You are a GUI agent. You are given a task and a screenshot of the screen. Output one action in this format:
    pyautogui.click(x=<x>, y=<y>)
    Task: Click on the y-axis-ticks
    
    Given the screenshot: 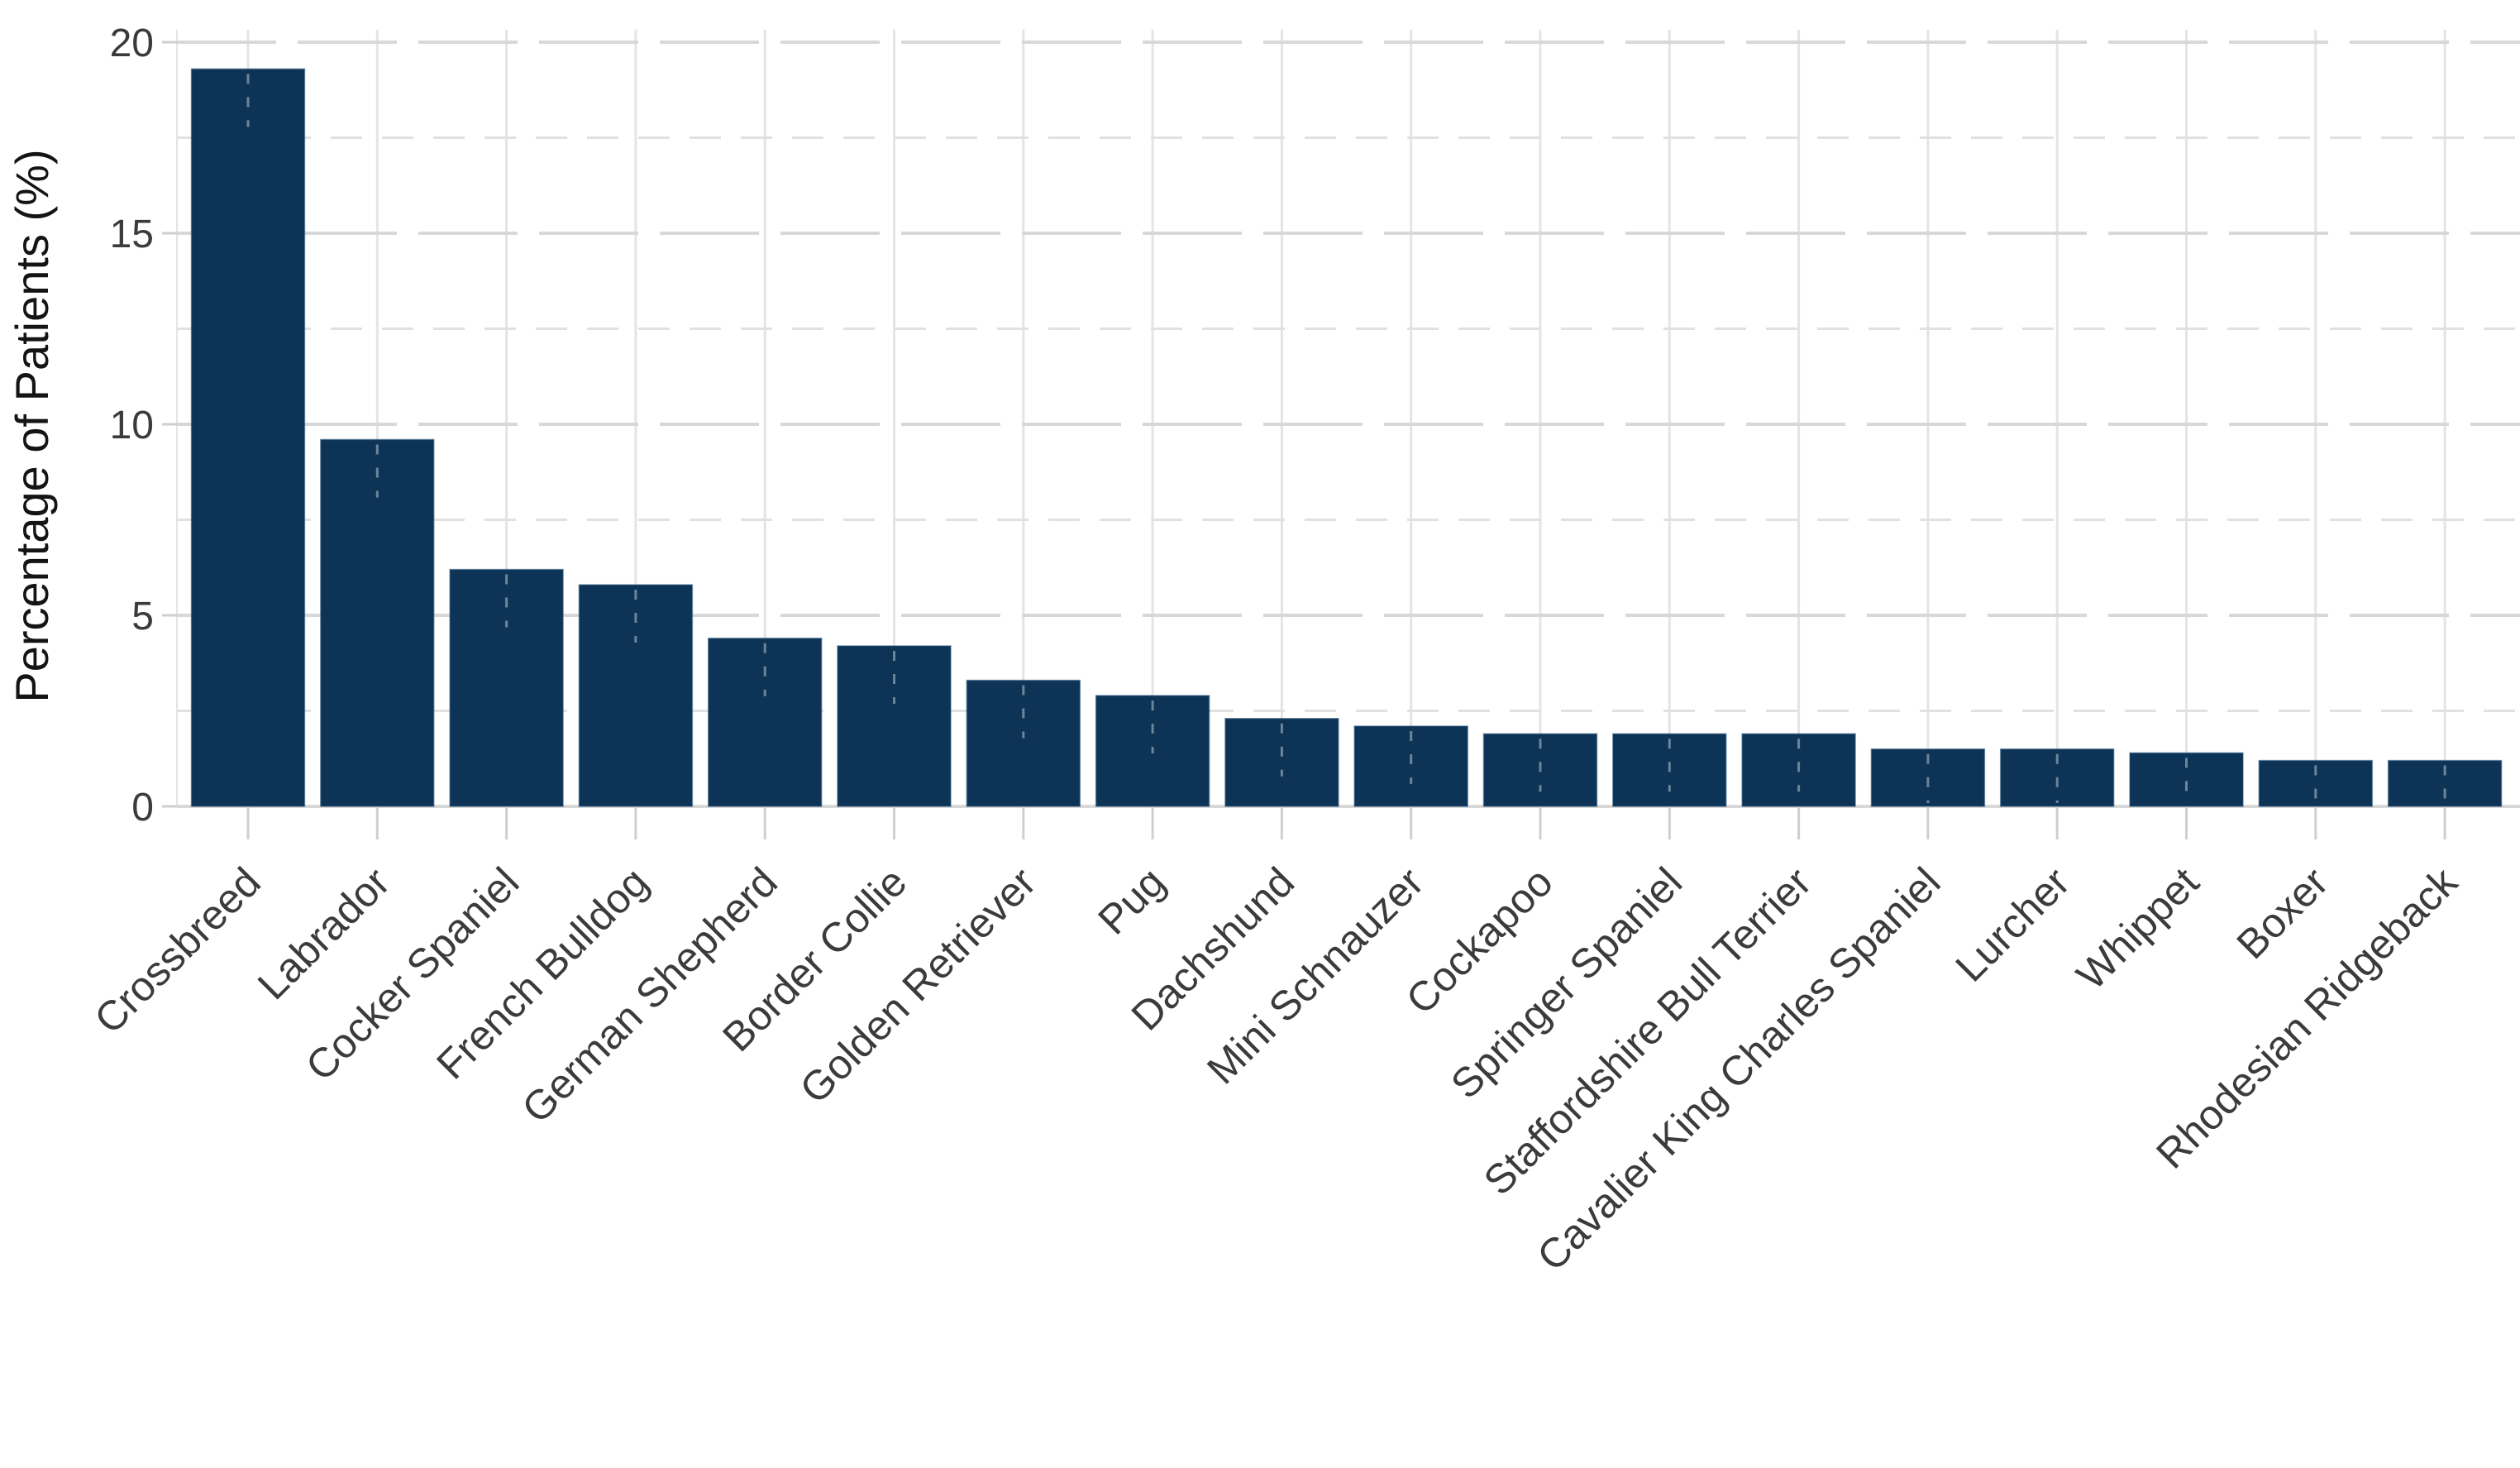 What is the action you would take?
    pyautogui.click(x=169, y=424)
    